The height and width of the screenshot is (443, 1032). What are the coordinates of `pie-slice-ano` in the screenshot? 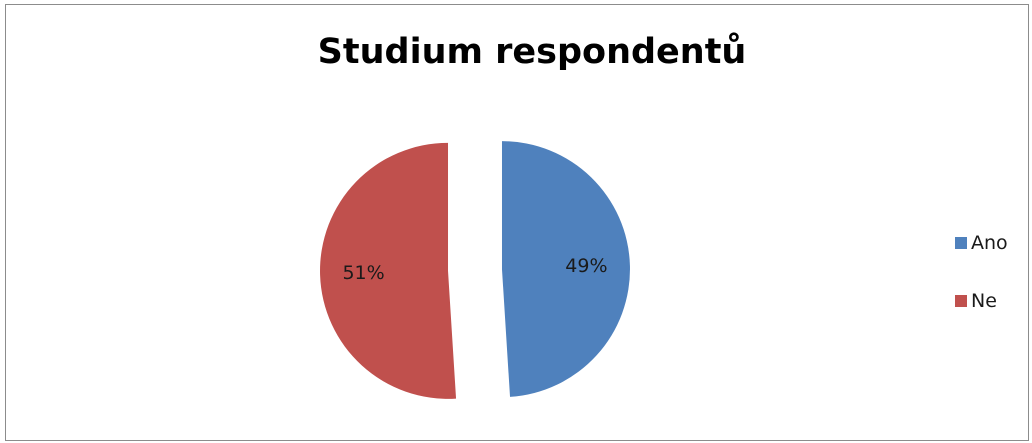 It's located at (565, 269).